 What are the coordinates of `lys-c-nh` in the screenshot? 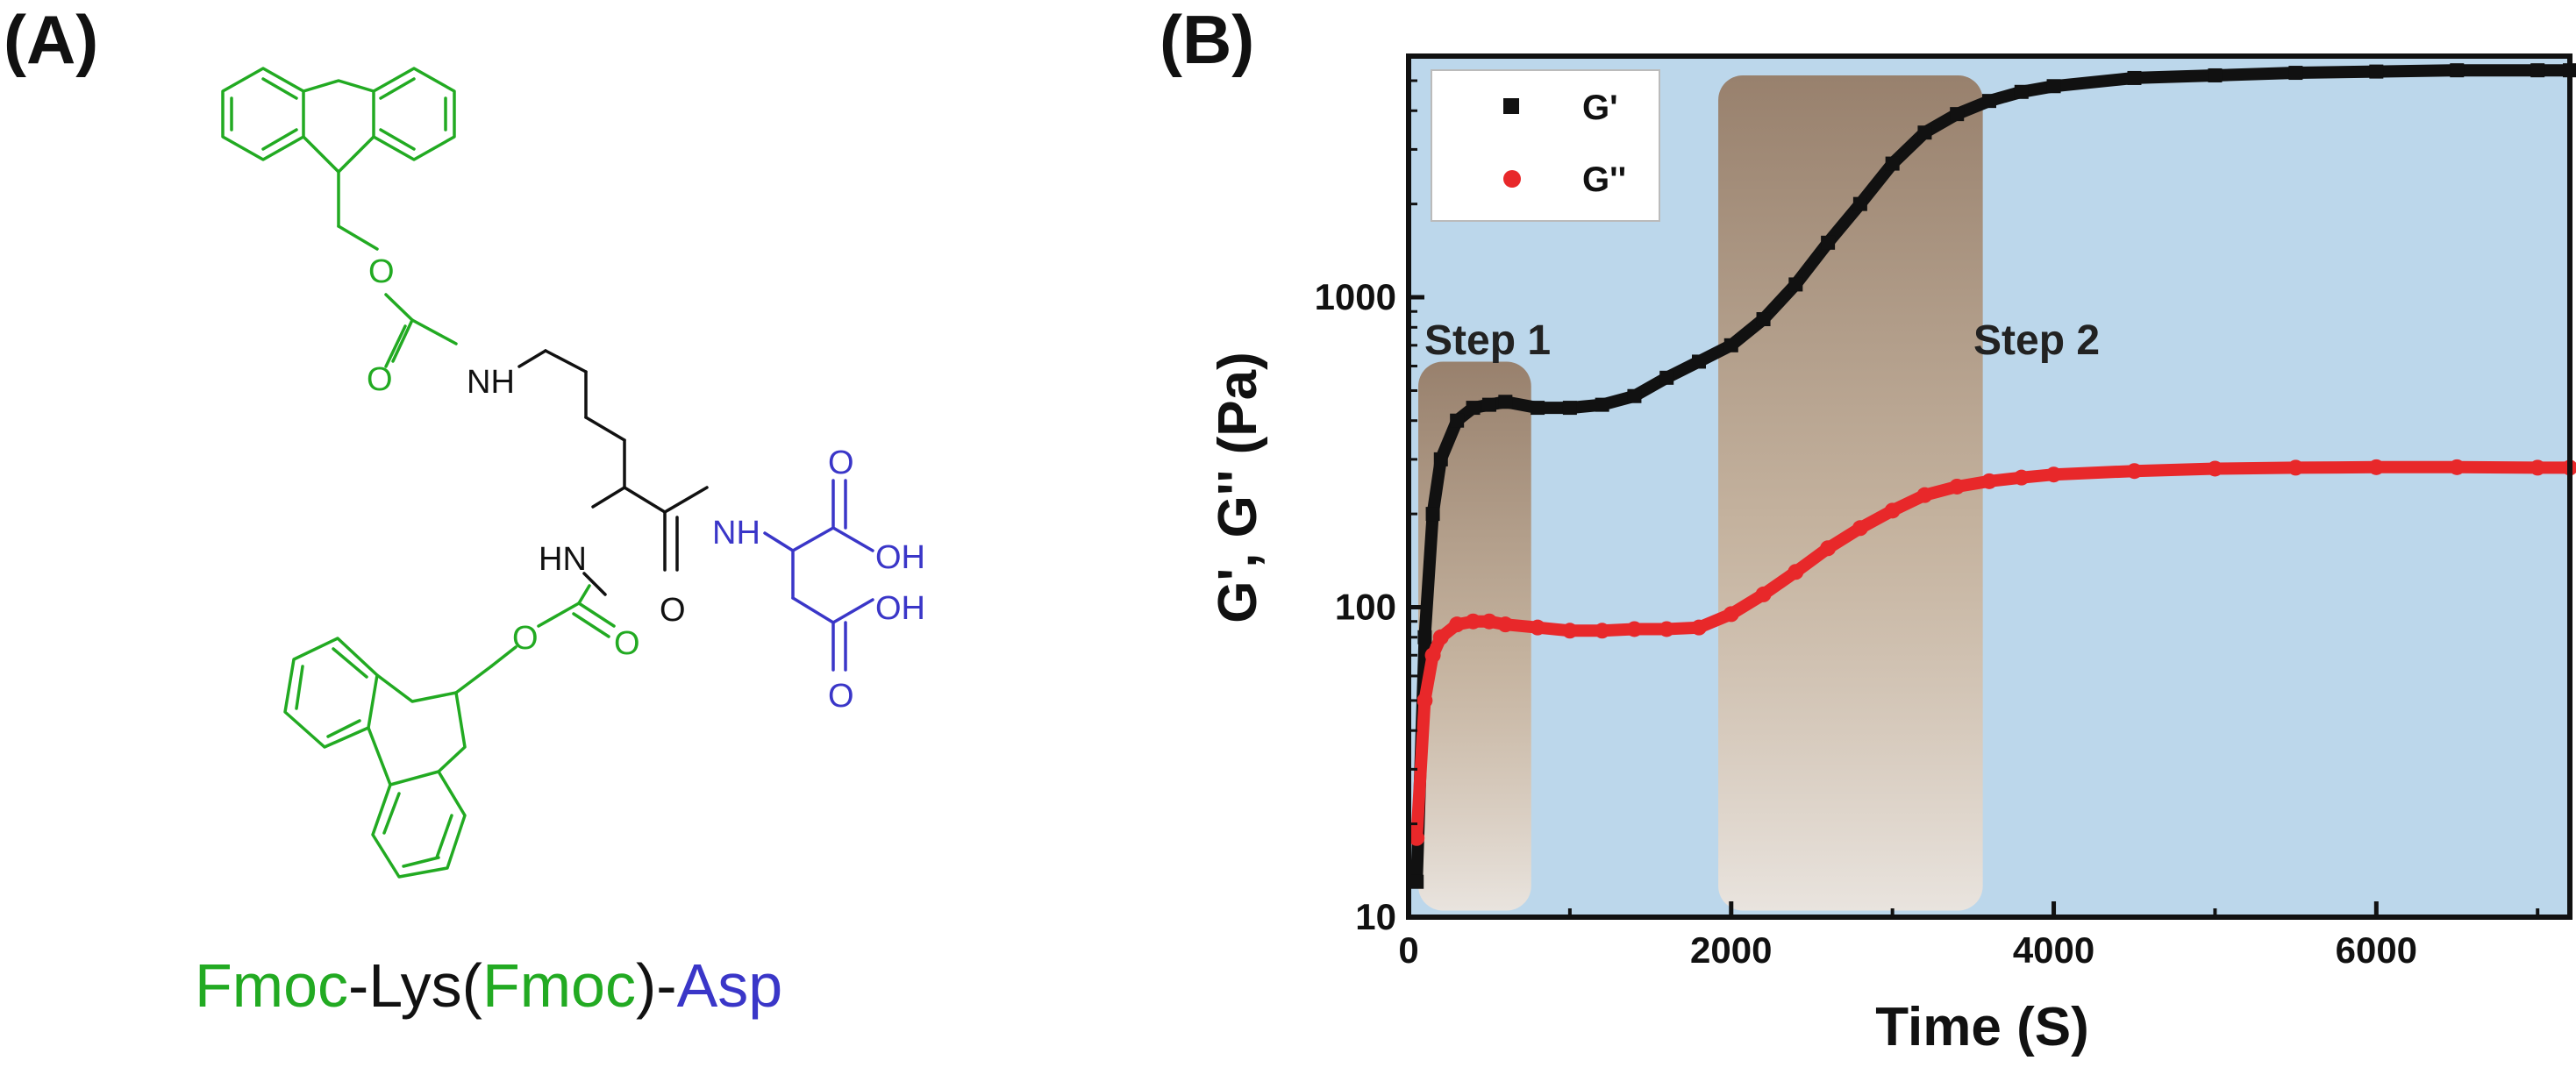 It's located at (686, 500).